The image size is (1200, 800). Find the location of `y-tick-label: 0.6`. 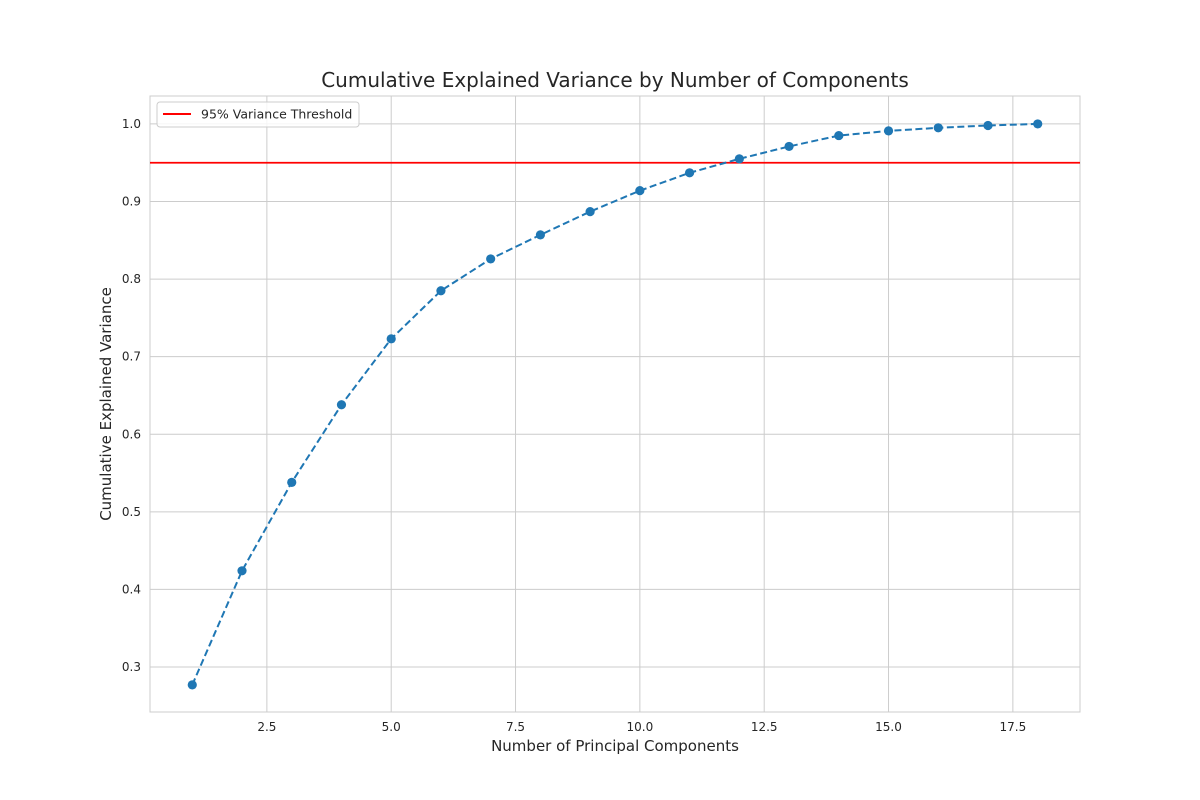

y-tick-label: 0.6 is located at coordinates (131, 434).